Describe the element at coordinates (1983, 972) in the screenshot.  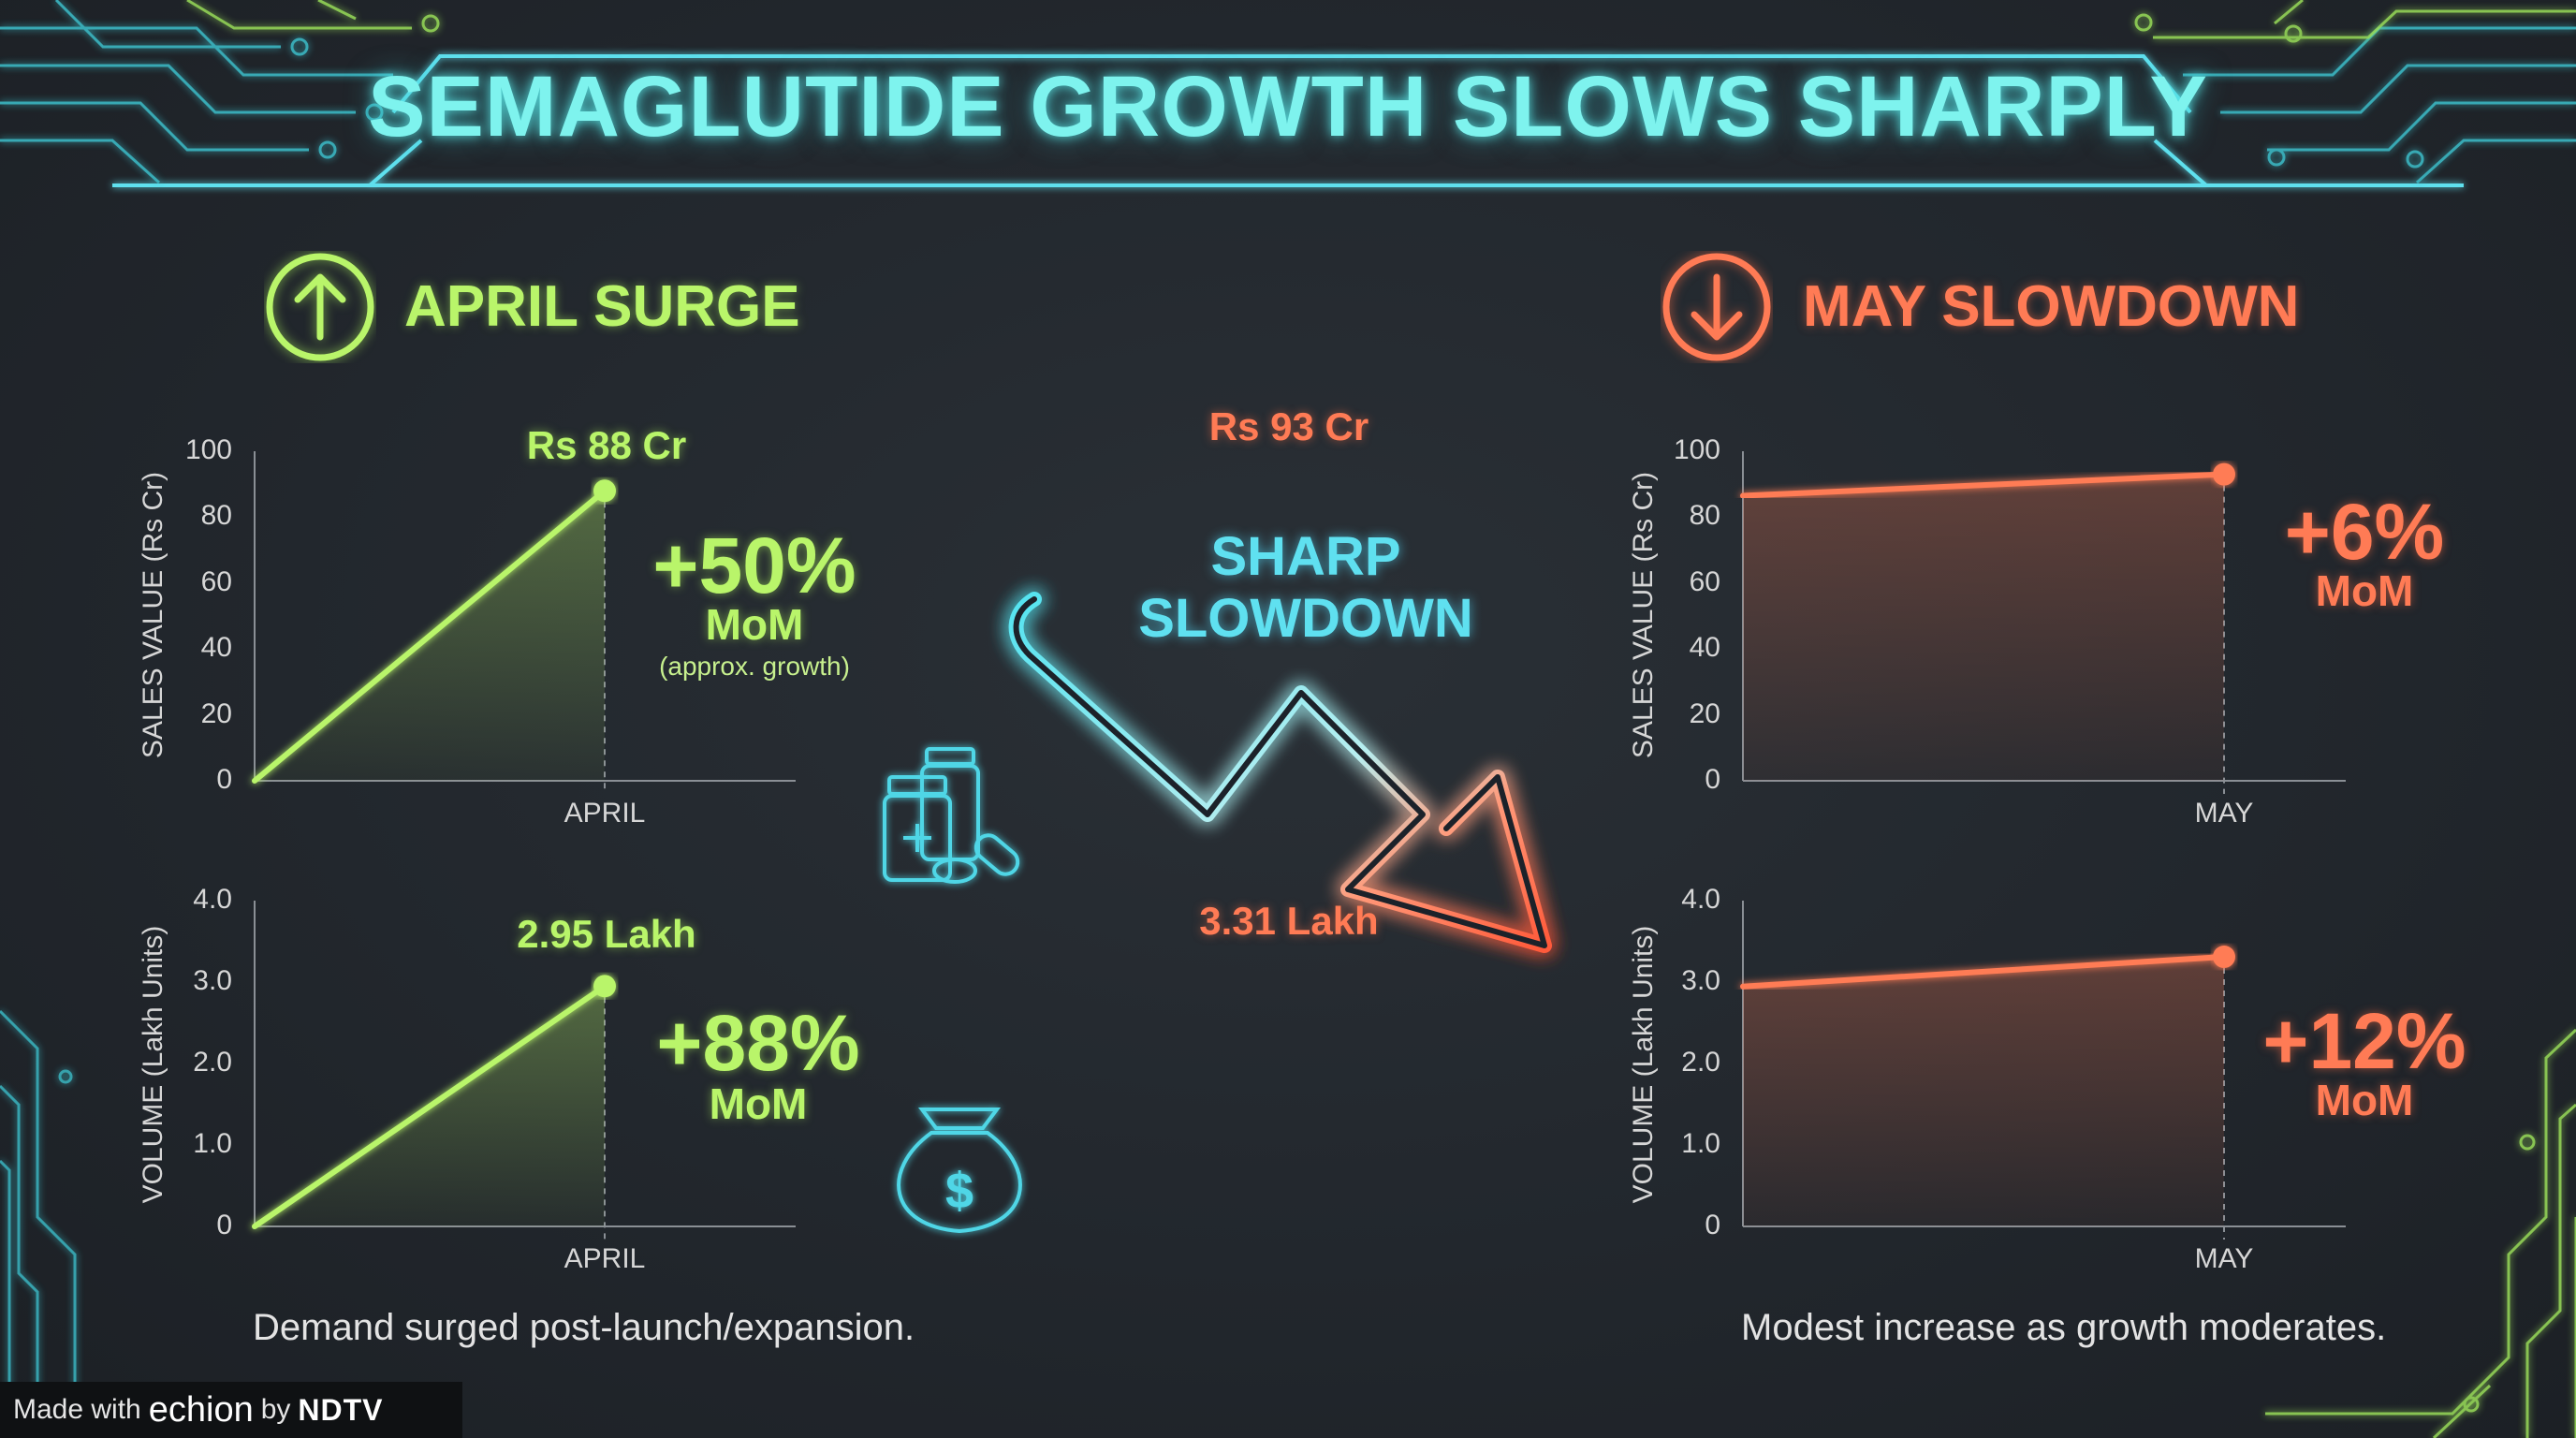
I see `may-volume-line` at that location.